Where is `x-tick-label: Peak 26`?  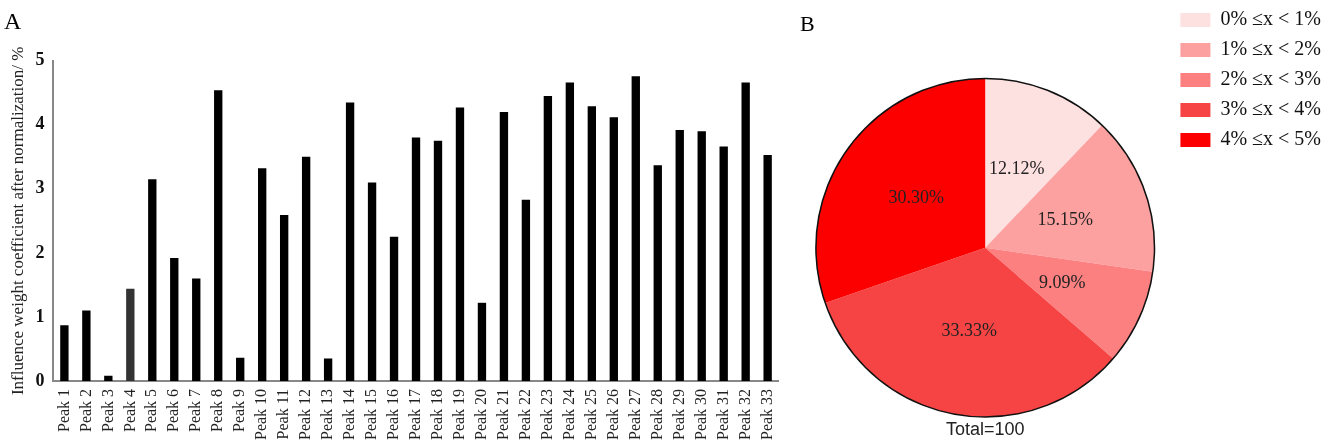 x-tick-label: Peak 26 is located at coordinates (613, 414).